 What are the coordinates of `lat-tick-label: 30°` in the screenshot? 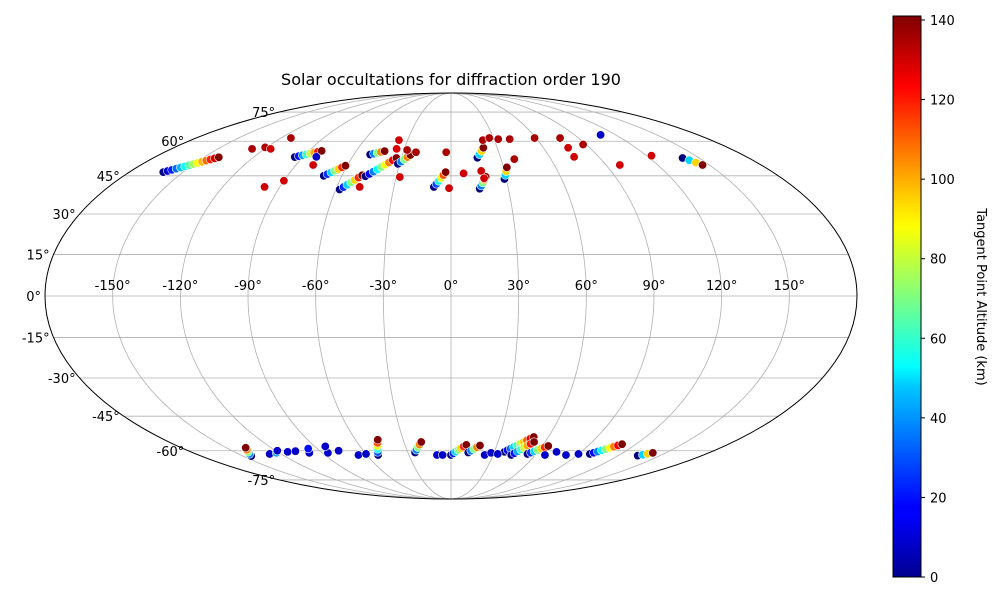 It's located at (64, 215).